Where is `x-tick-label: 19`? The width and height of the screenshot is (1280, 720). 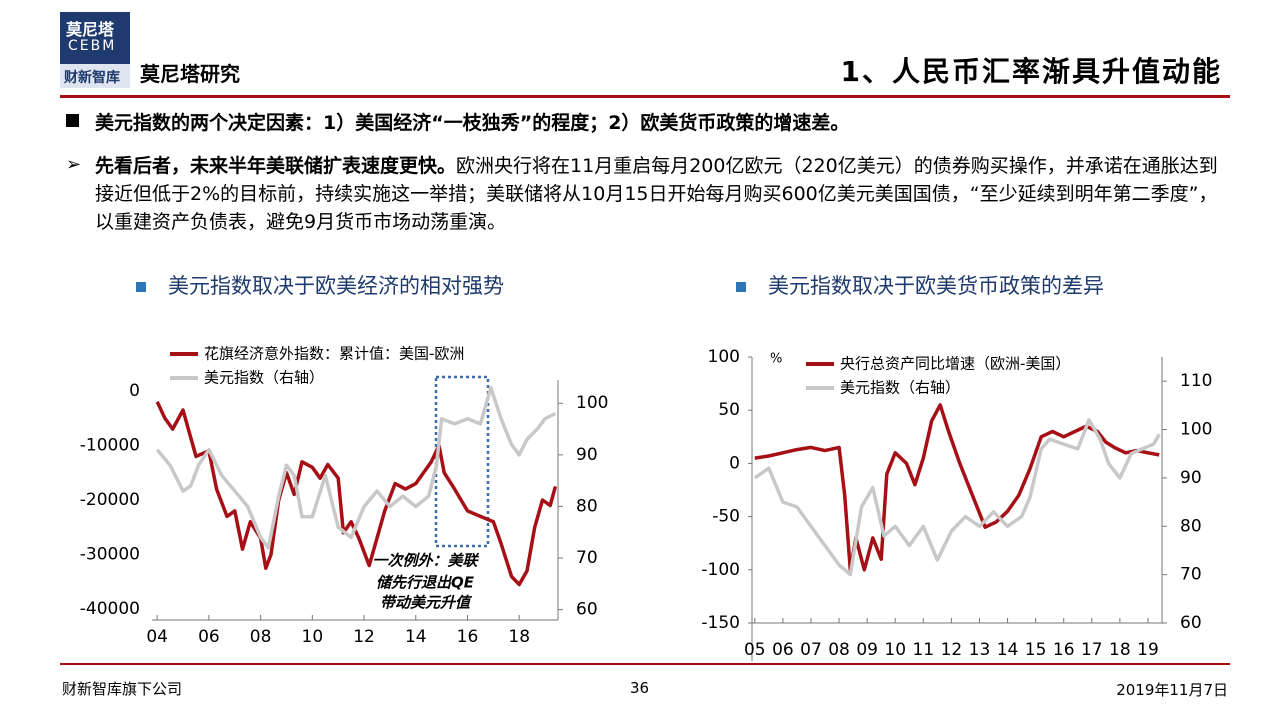
x-tick-label: 19 is located at coordinates (1148, 650).